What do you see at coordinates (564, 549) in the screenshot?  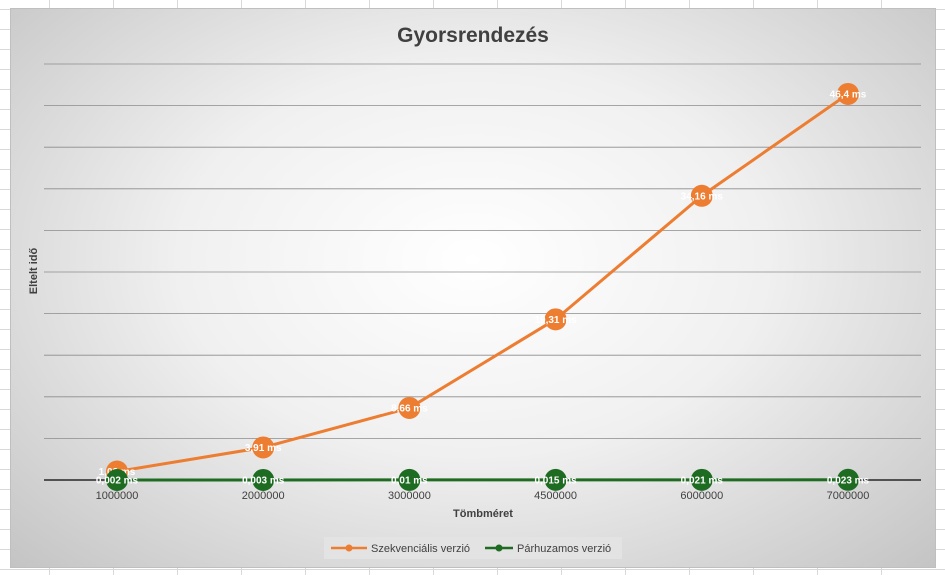 I see `legend-label-parallel: Párhuzamos verzió` at bounding box center [564, 549].